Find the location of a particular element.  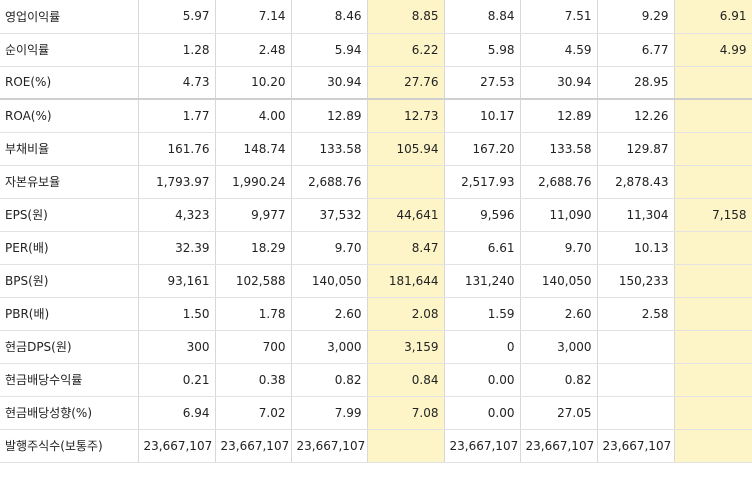

table-cell: 5.98 is located at coordinates (482, 50).